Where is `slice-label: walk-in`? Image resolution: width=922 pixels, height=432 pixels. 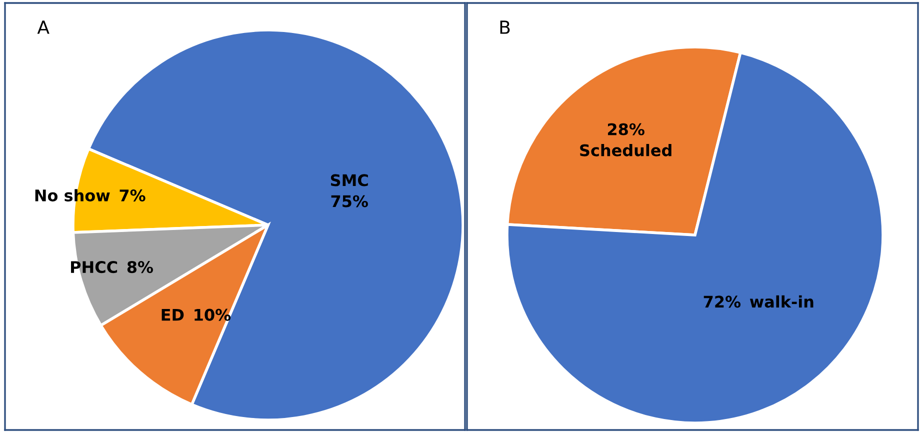
slice-label: walk-in is located at coordinates (782, 301).